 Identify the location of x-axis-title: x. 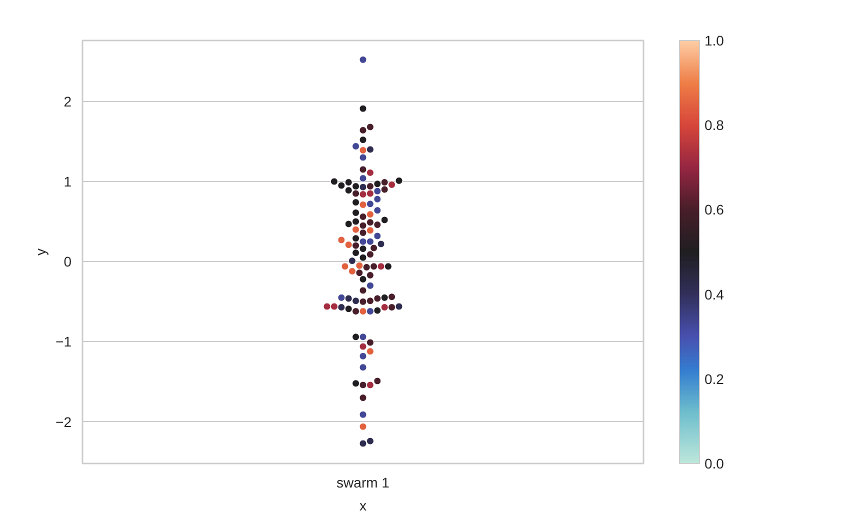
(363, 506).